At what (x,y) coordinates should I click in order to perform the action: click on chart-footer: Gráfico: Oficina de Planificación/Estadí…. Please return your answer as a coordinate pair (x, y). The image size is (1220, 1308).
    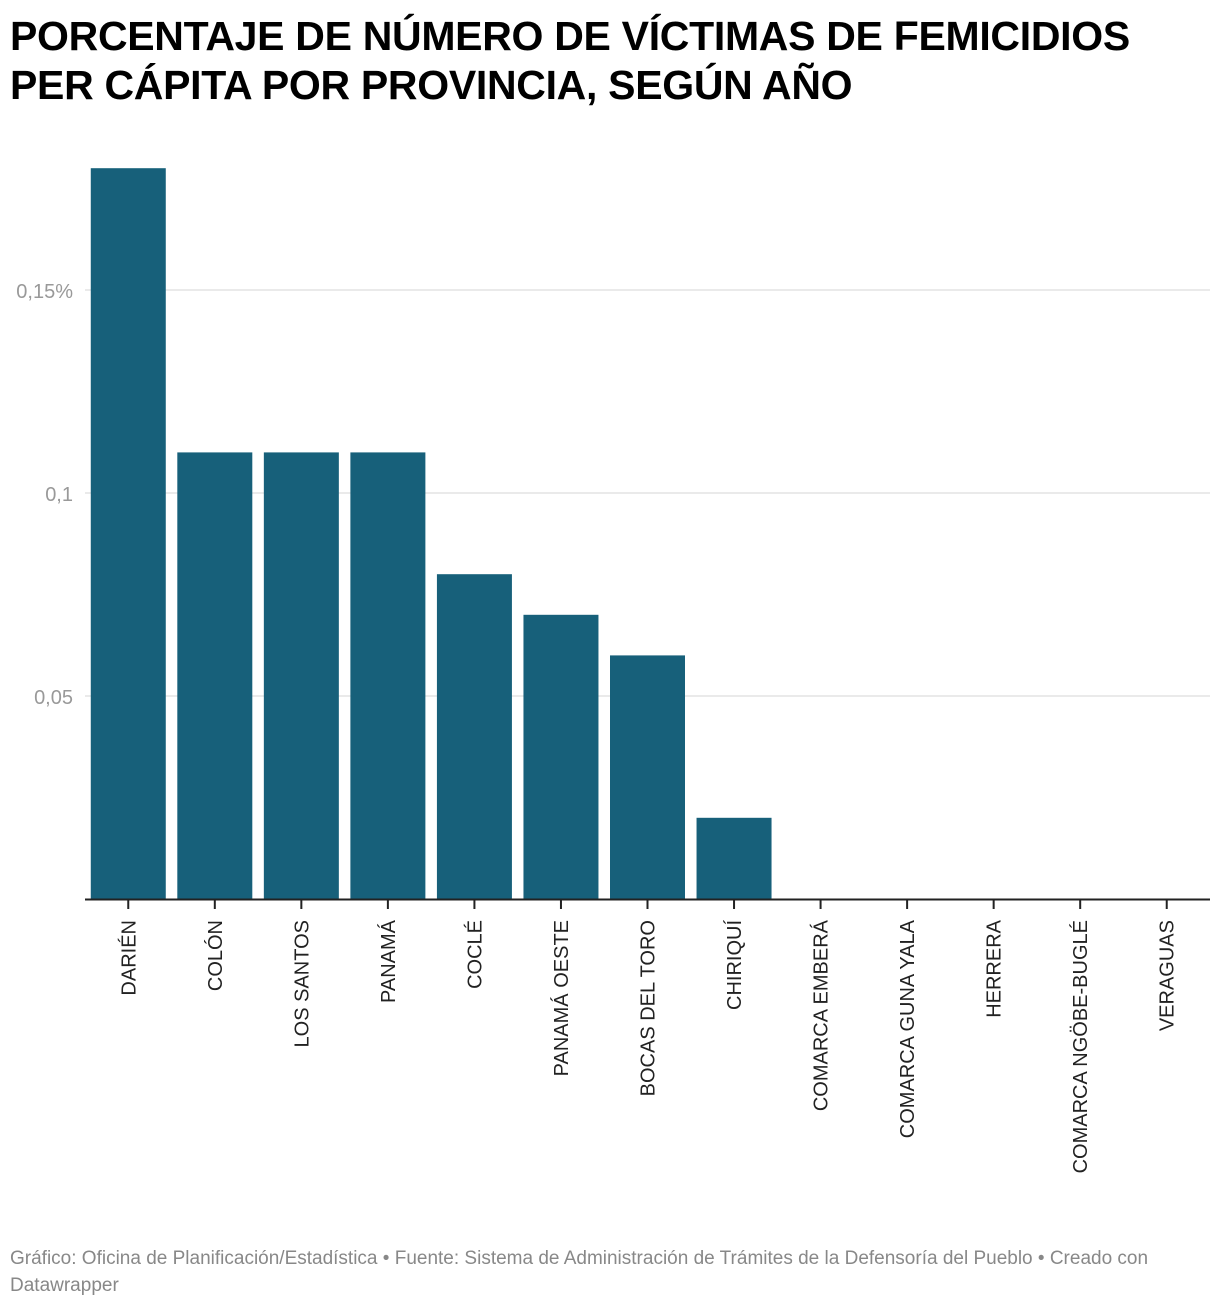
    Looking at the image, I should click on (579, 1272).